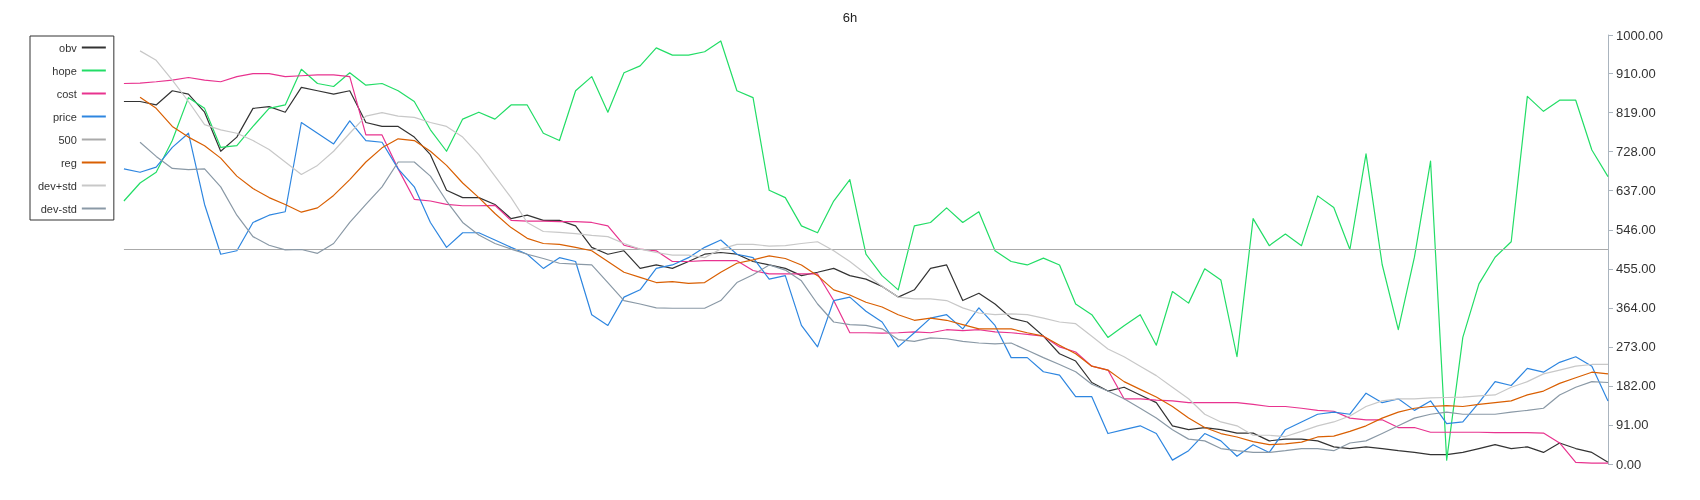 This screenshot has height=500, width=1700. Describe the element at coordinates (67, 139) in the screenshot. I see `legend-label: 500` at that location.